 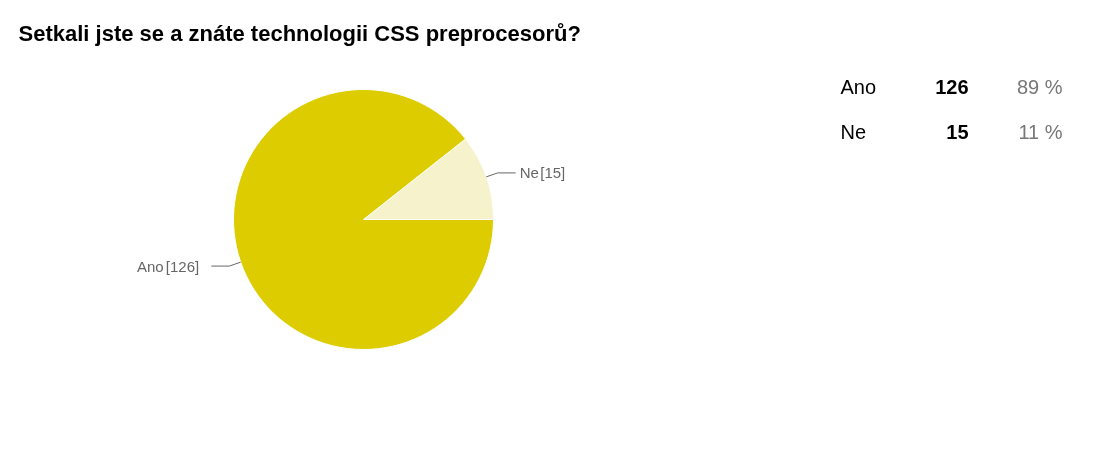 What do you see at coordinates (1040, 131) in the screenshot?
I see `text: 11 %` at bounding box center [1040, 131].